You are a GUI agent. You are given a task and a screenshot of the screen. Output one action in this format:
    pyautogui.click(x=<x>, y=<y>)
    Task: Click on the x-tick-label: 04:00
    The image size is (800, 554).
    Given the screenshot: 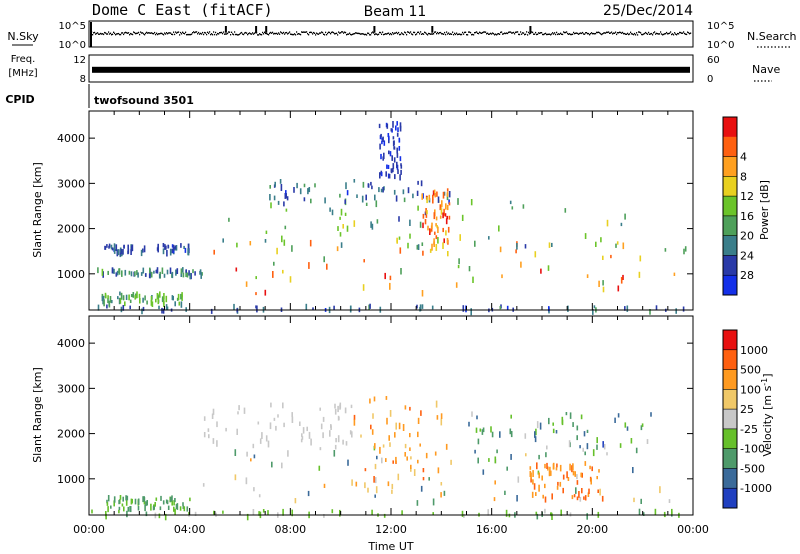 What is the action you would take?
    pyautogui.click(x=190, y=529)
    